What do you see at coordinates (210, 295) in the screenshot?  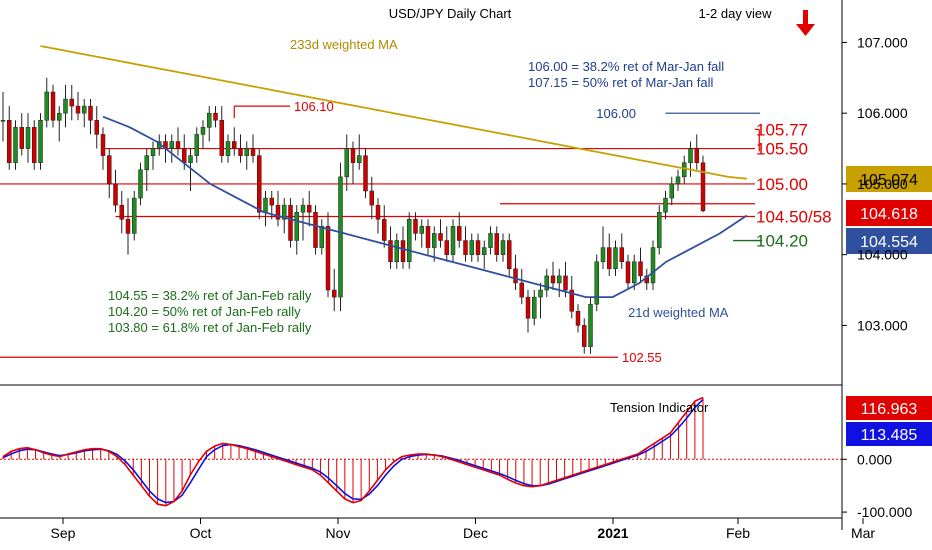 I see `green-note-1: 104.55 = 38.2% ret of Jan-Feb rally` at bounding box center [210, 295].